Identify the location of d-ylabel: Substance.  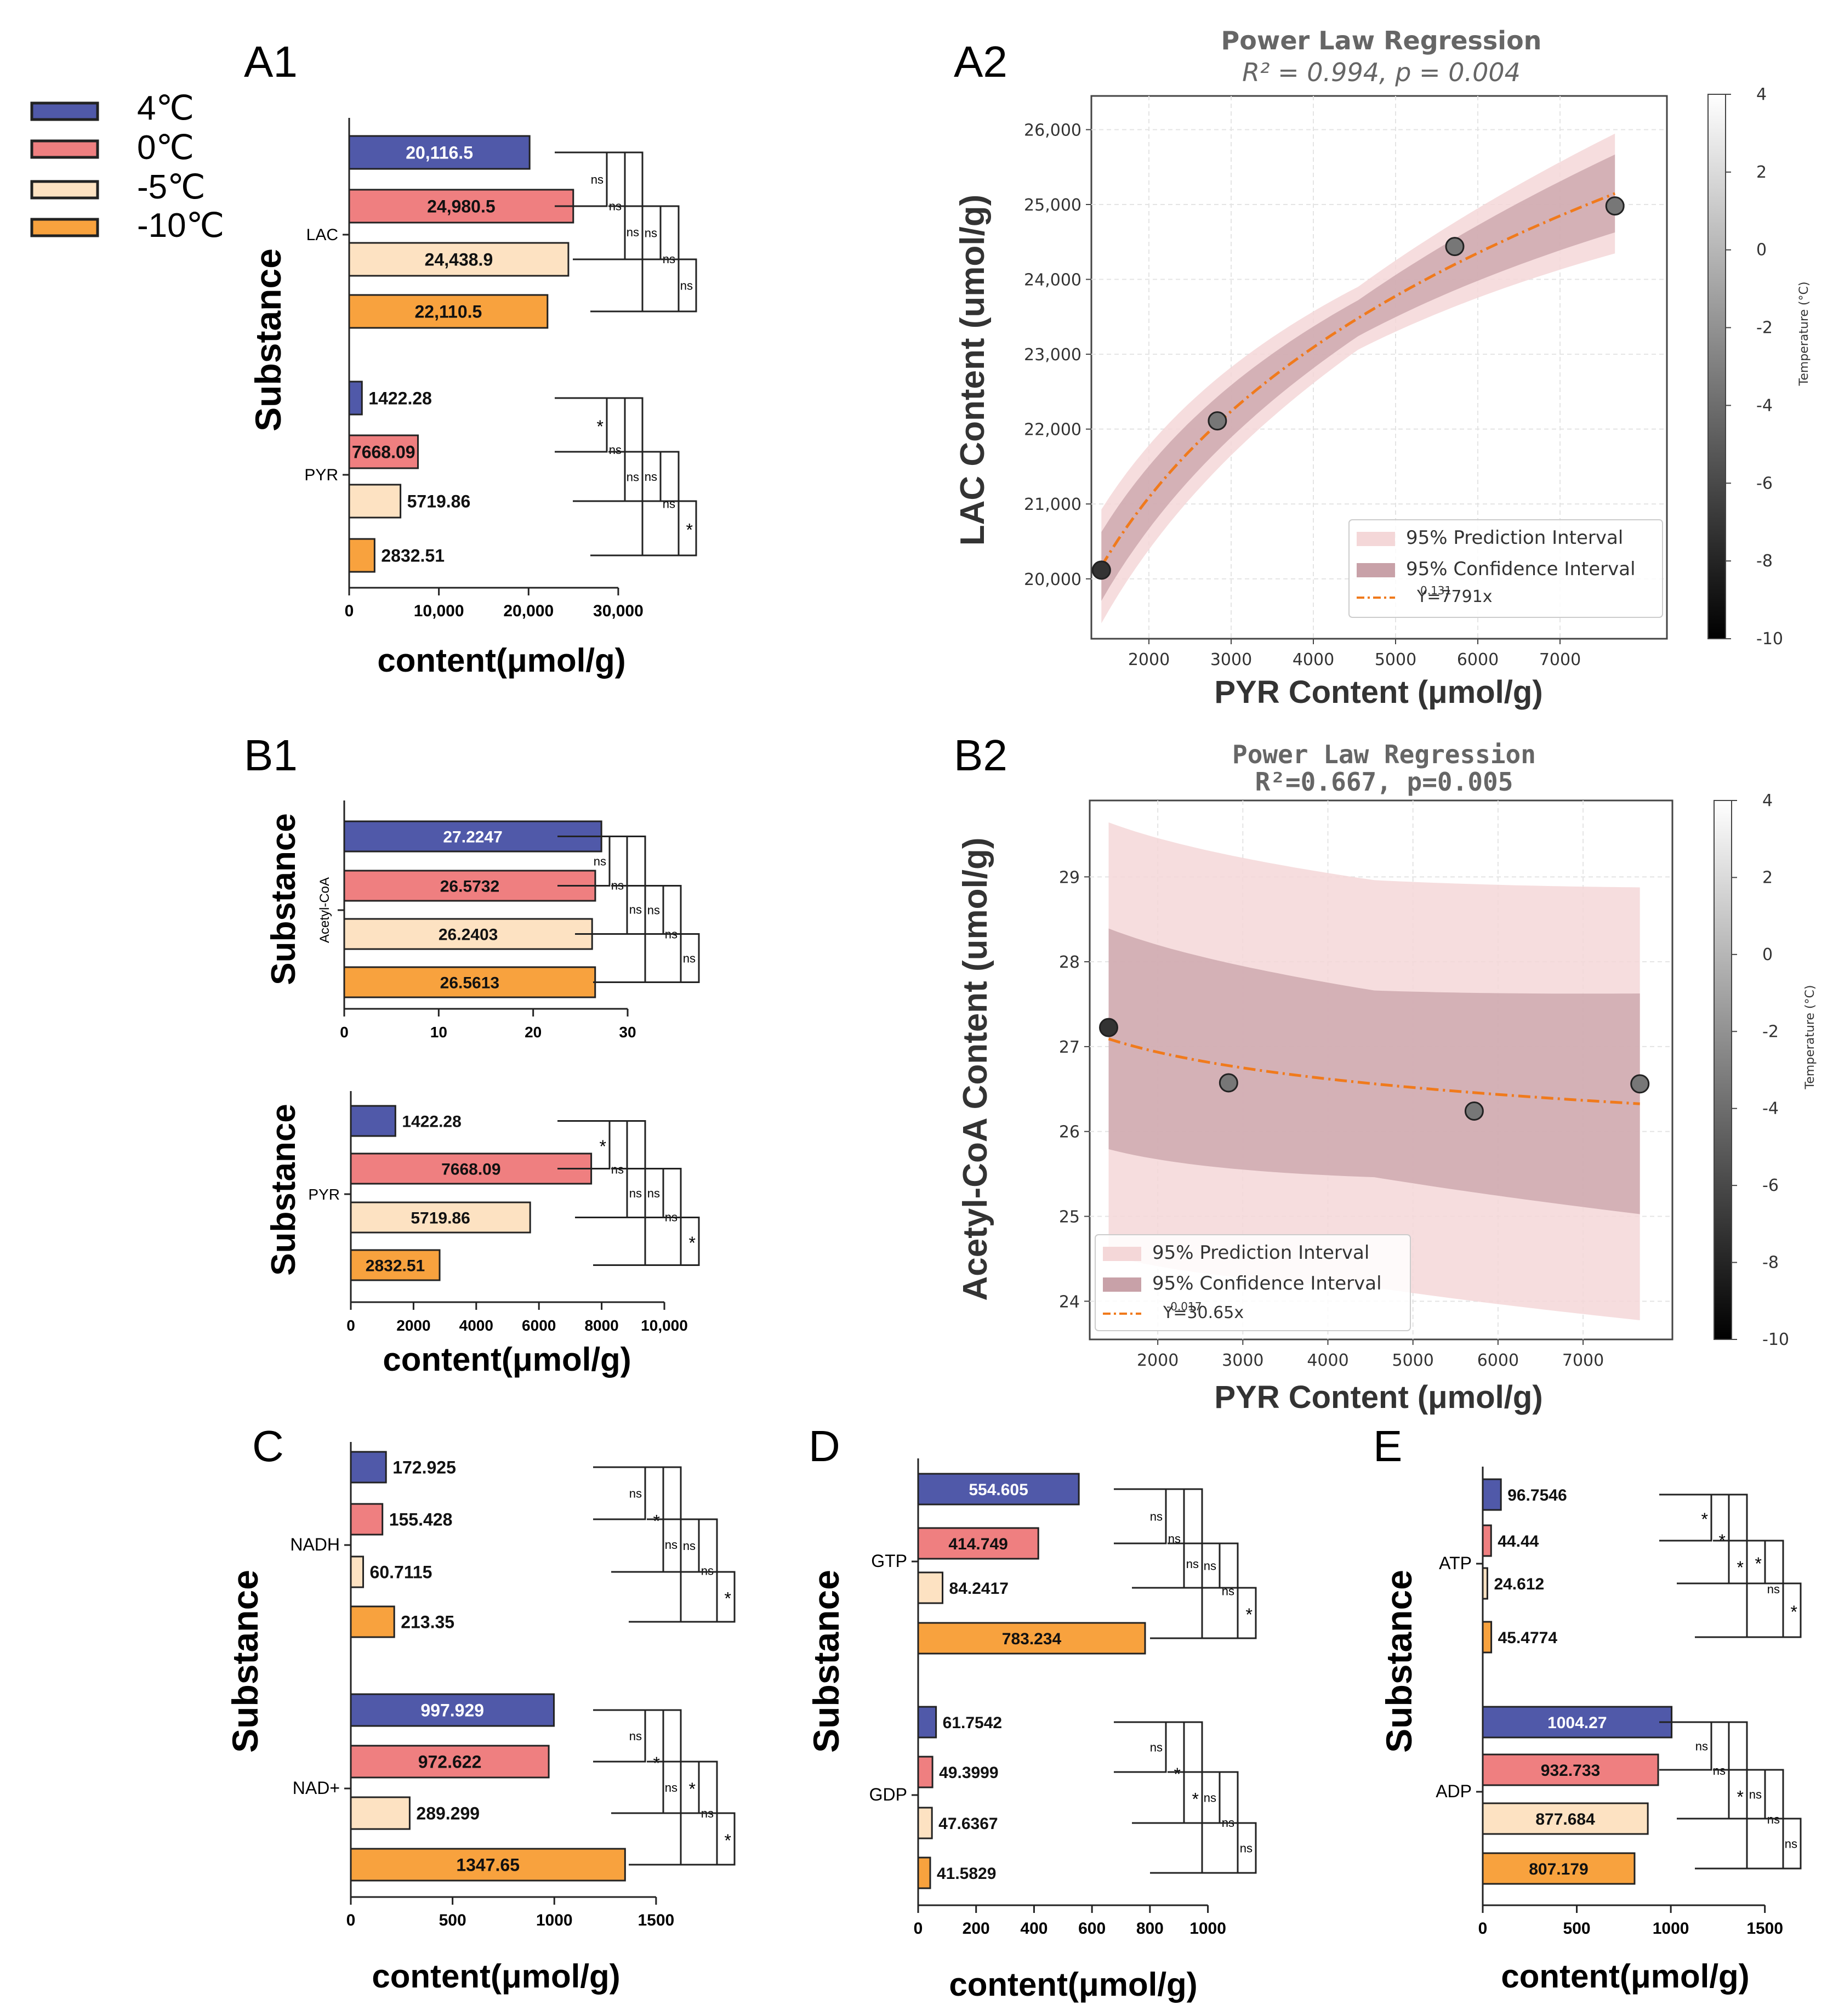
(826, 1661).